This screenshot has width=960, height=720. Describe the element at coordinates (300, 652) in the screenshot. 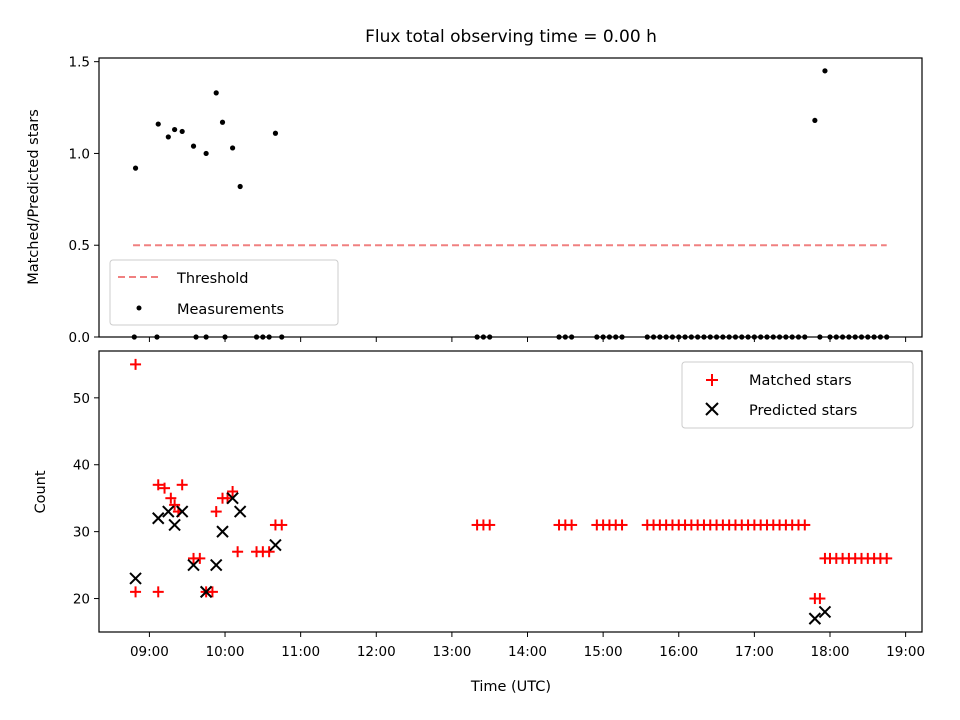

I see `bottom-x-tick-label: 11:00` at that location.